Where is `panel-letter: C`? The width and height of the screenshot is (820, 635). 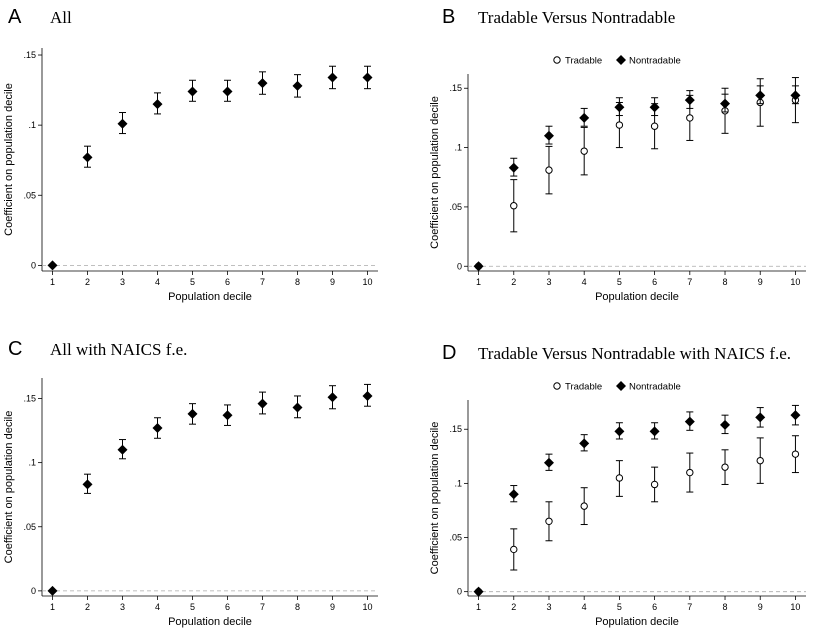 panel-letter: C is located at coordinates (15, 349).